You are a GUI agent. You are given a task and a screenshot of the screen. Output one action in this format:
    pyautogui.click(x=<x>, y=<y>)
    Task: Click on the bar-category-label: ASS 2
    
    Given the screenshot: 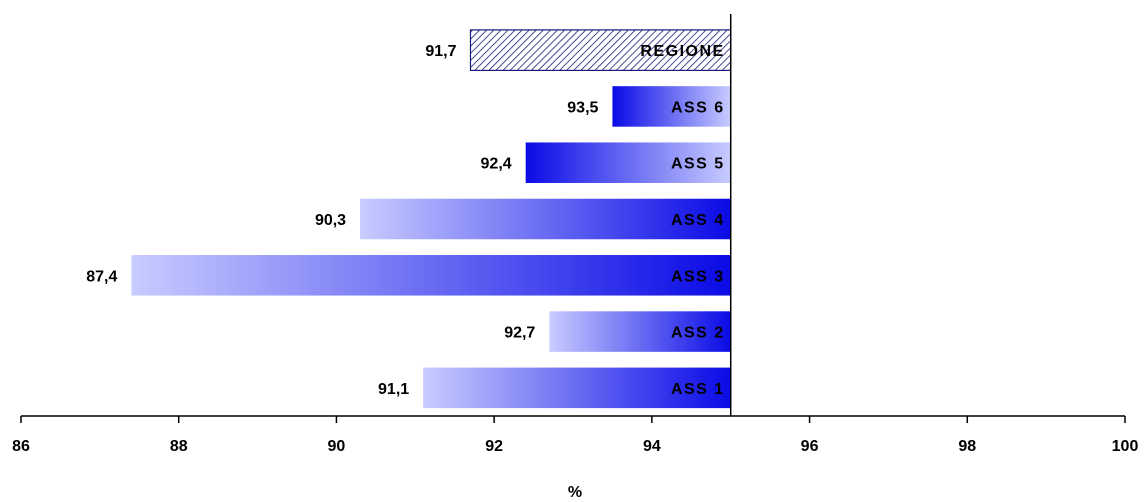 What is the action you would take?
    pyautogui.click(x=698, y=333)
    